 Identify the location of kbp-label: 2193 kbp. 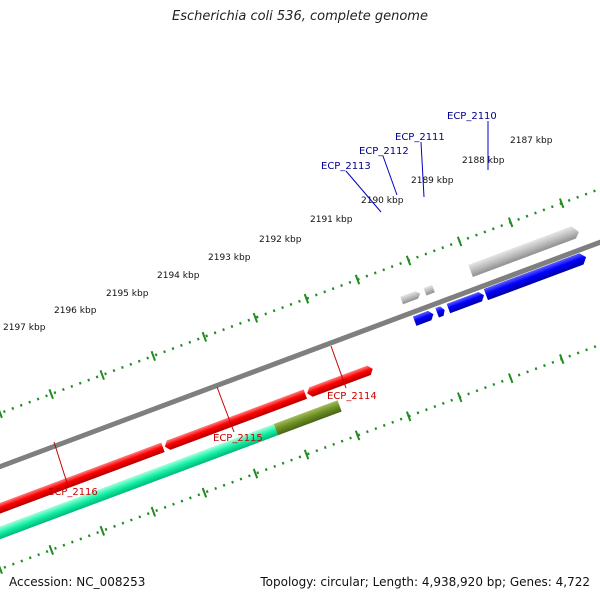
(229, 258).